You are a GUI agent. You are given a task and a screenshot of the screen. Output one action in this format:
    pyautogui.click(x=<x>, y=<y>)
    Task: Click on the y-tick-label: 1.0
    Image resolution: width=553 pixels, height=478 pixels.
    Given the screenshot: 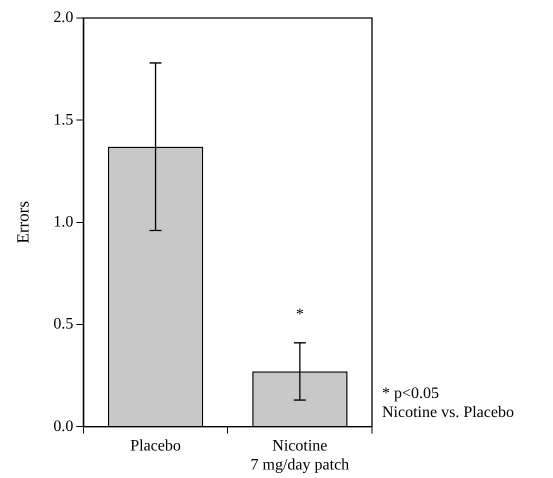 What is the action you would take?
    pyautogui.click(x=63, y=222)
    